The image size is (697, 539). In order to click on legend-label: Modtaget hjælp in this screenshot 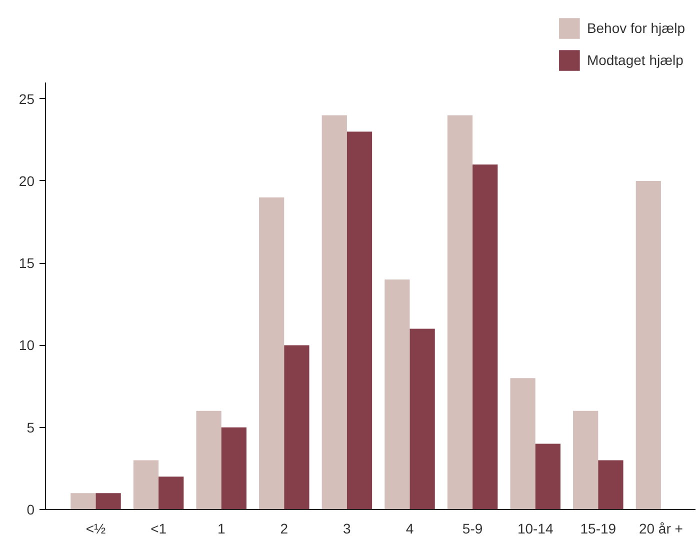, I will do `click(635, 60)`.